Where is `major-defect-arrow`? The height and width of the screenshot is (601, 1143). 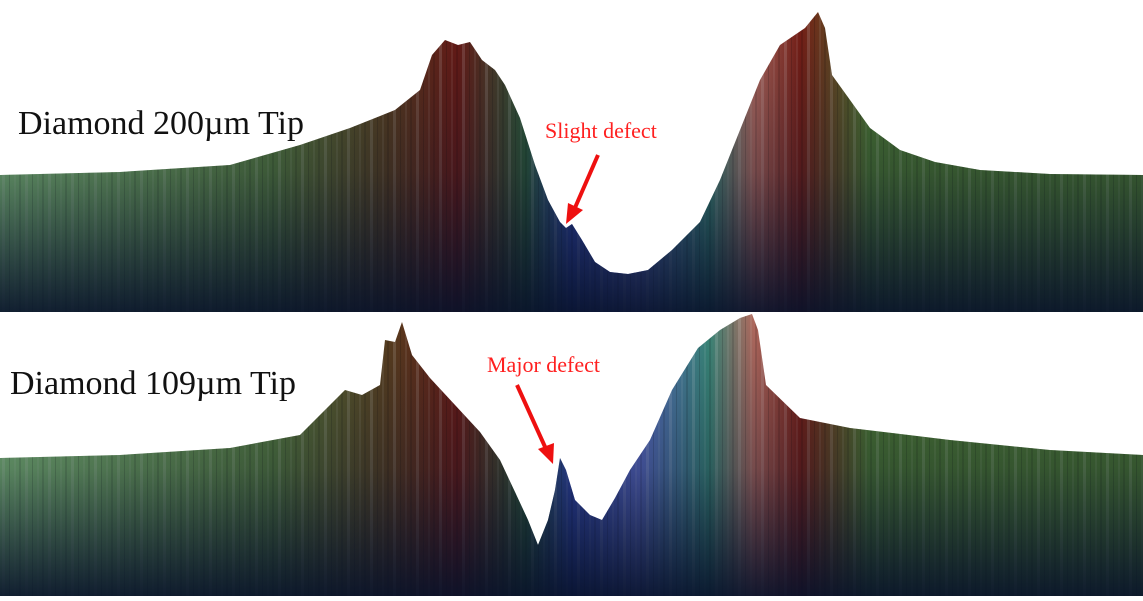 major-defect-arrow is located at coordinates (534, 424).